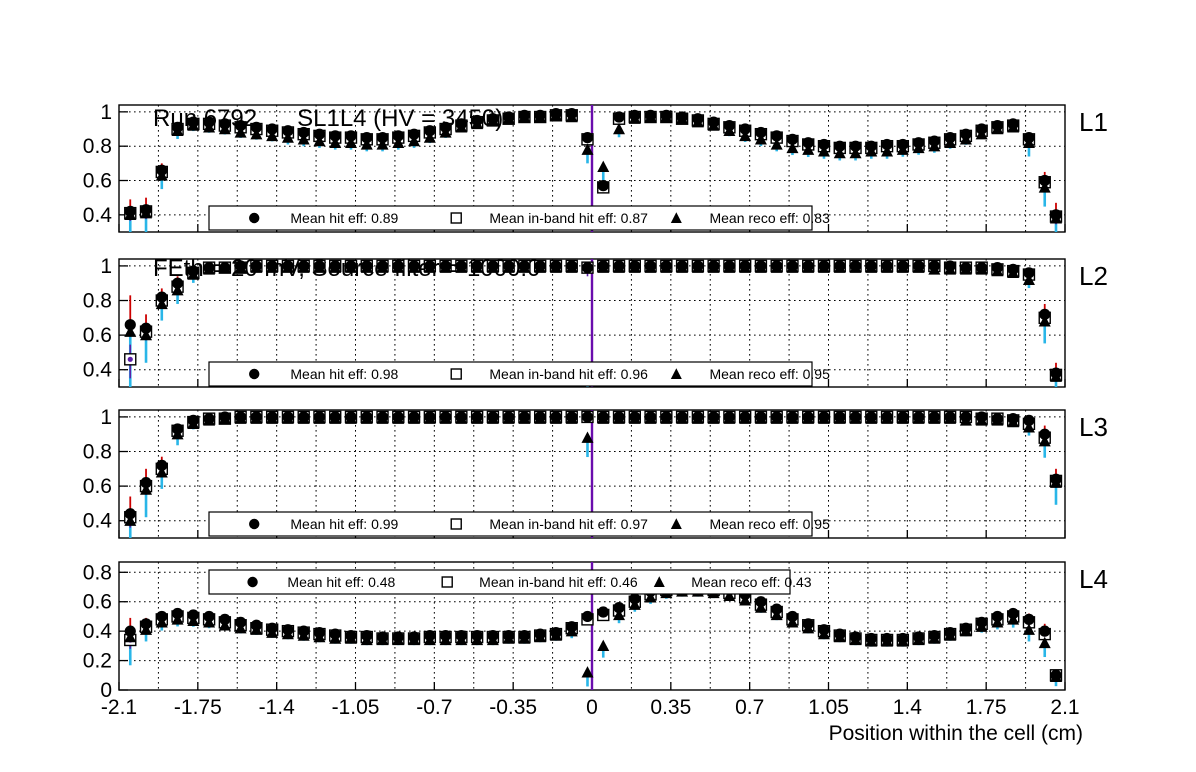  What do you see at coordinates (456, 524) in the screenshot?
I see `legend-marker-inband` at bounding box center [456, 524].